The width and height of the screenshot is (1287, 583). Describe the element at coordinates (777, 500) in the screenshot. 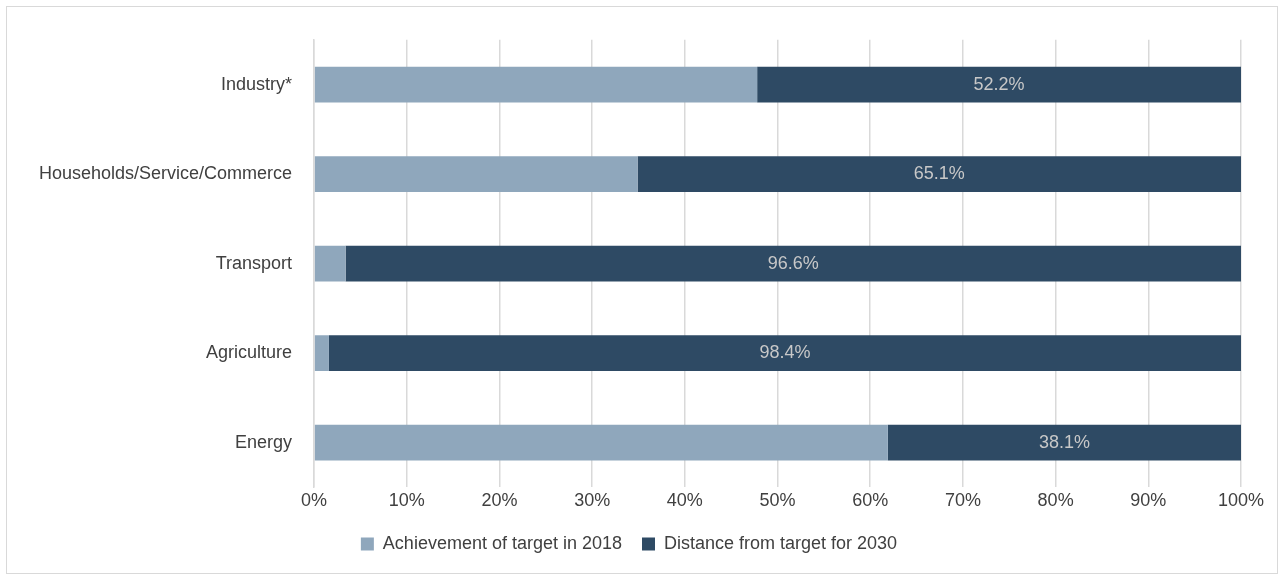

I see `x-tick-label: 50%` at that location.